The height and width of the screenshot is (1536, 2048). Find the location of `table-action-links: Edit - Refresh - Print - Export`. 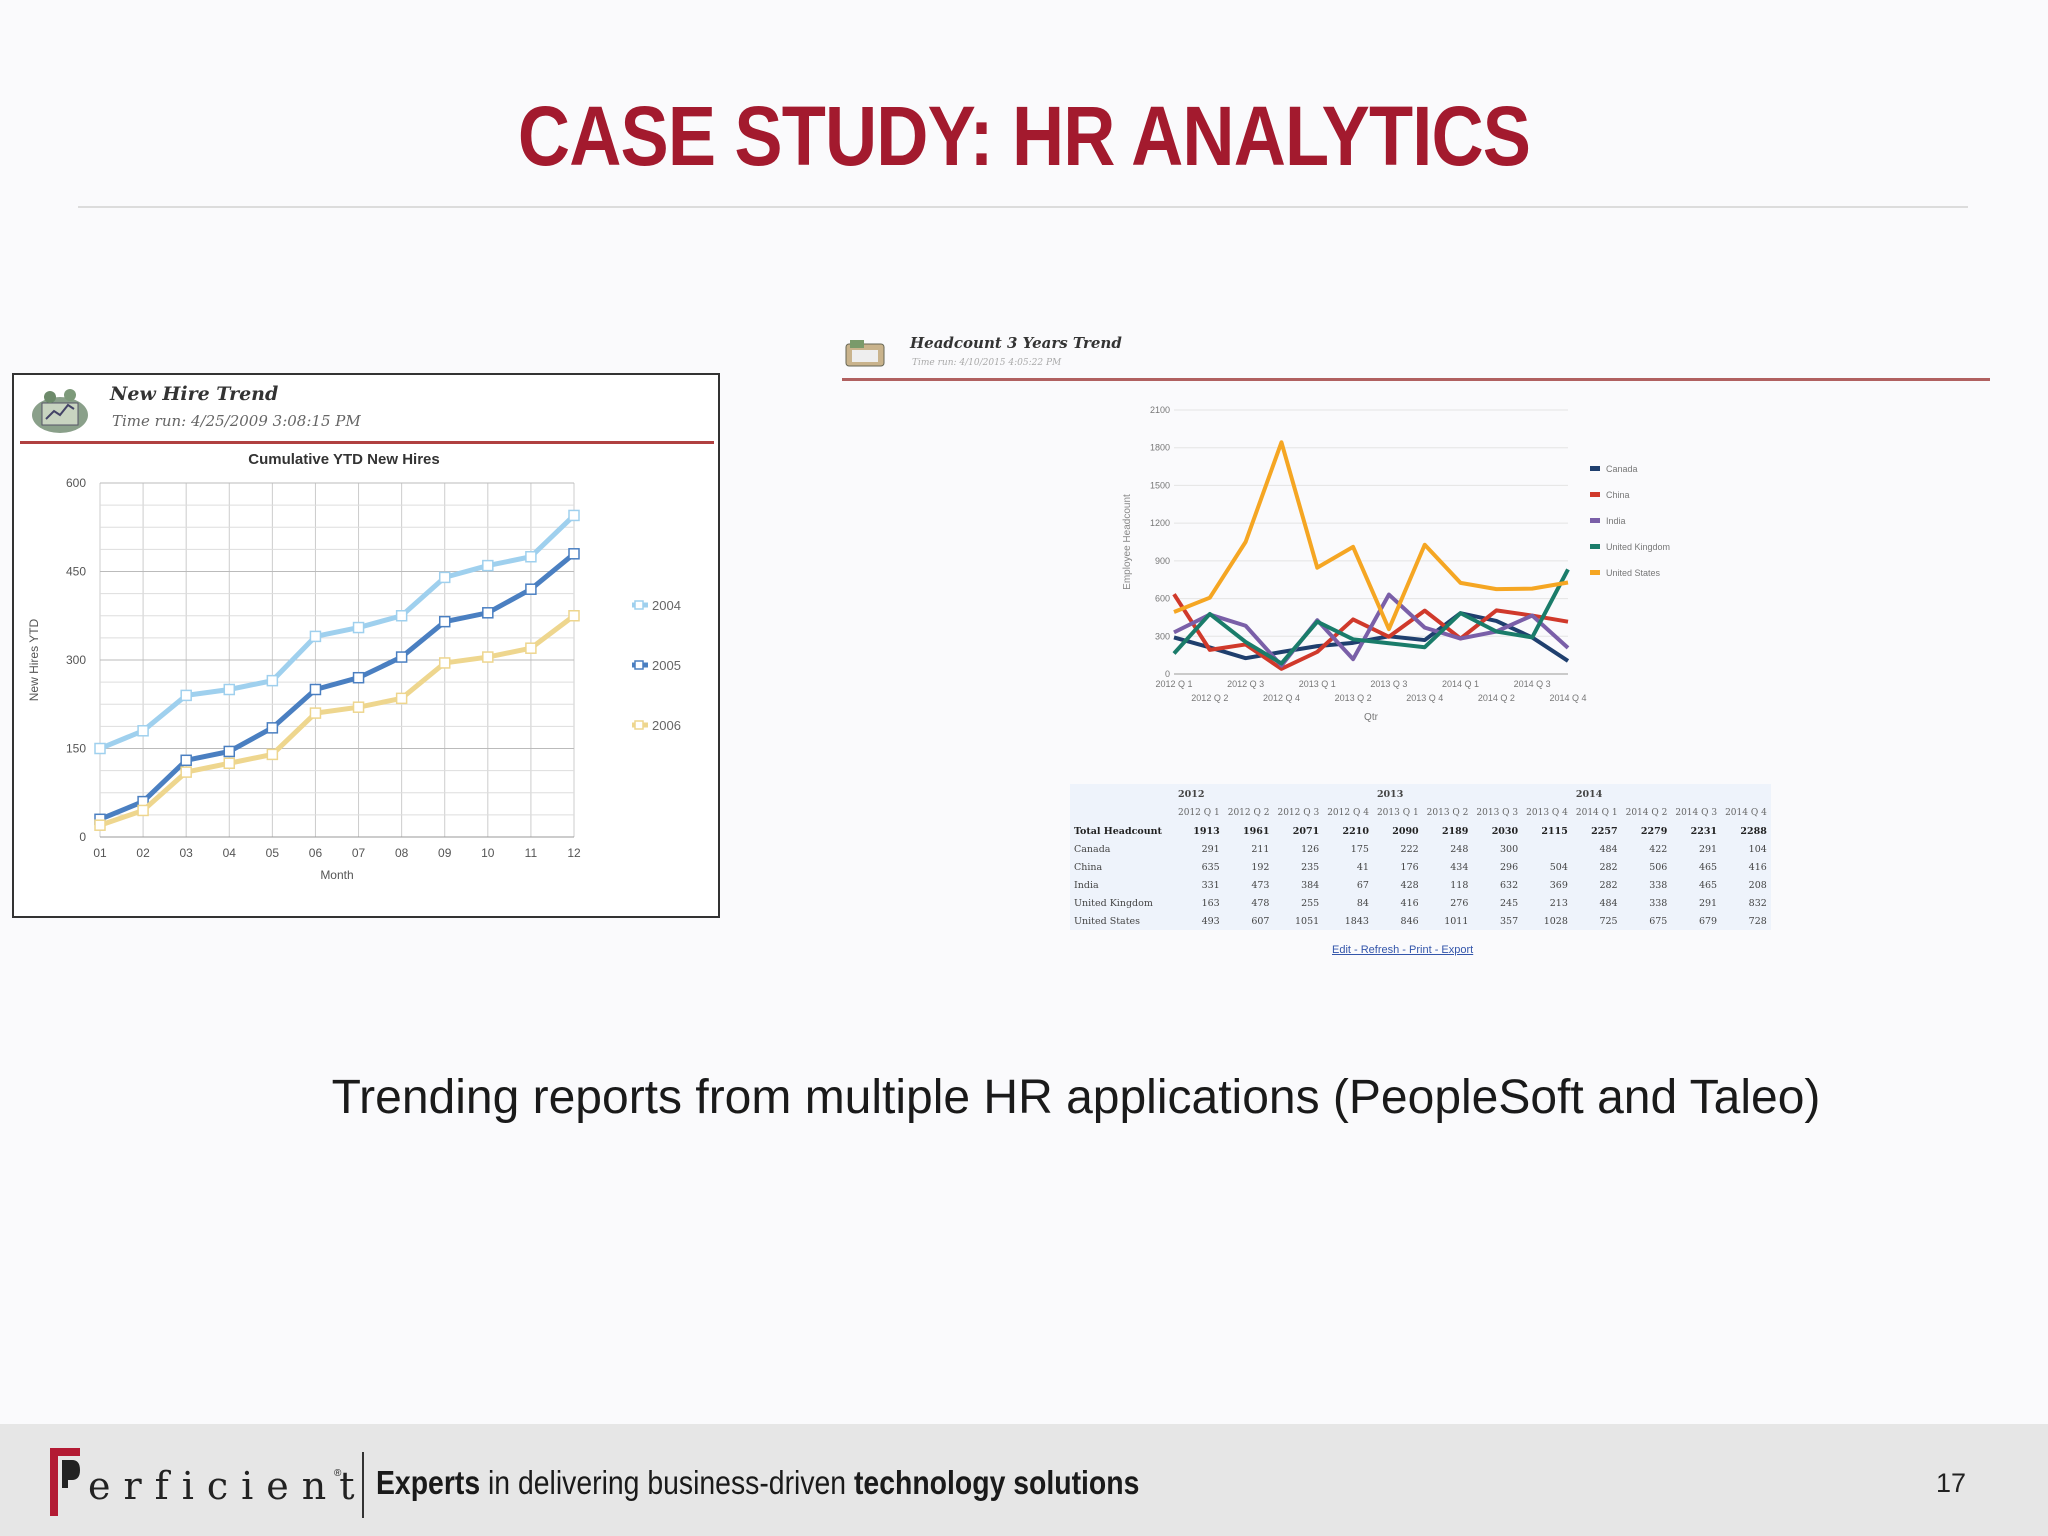

table-action-links: Edit - Refresh - Print - Export is located at coordinates (1403, 950).